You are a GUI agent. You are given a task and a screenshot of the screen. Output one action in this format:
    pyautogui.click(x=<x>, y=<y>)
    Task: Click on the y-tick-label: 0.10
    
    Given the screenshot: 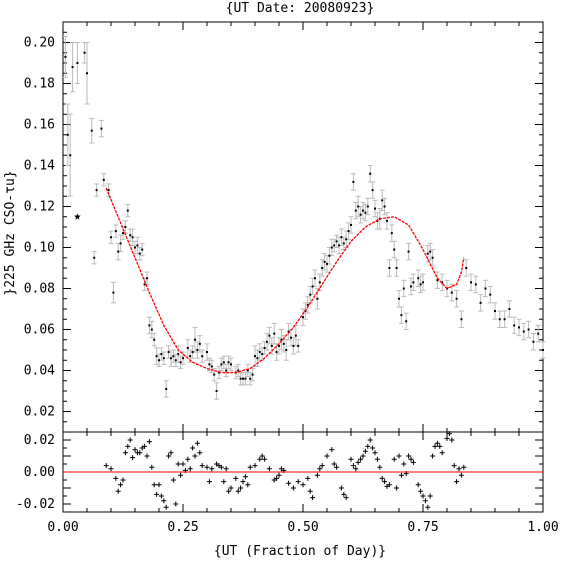 What is the action you would take?
    pyautogui.click(x=39, y=248)
    